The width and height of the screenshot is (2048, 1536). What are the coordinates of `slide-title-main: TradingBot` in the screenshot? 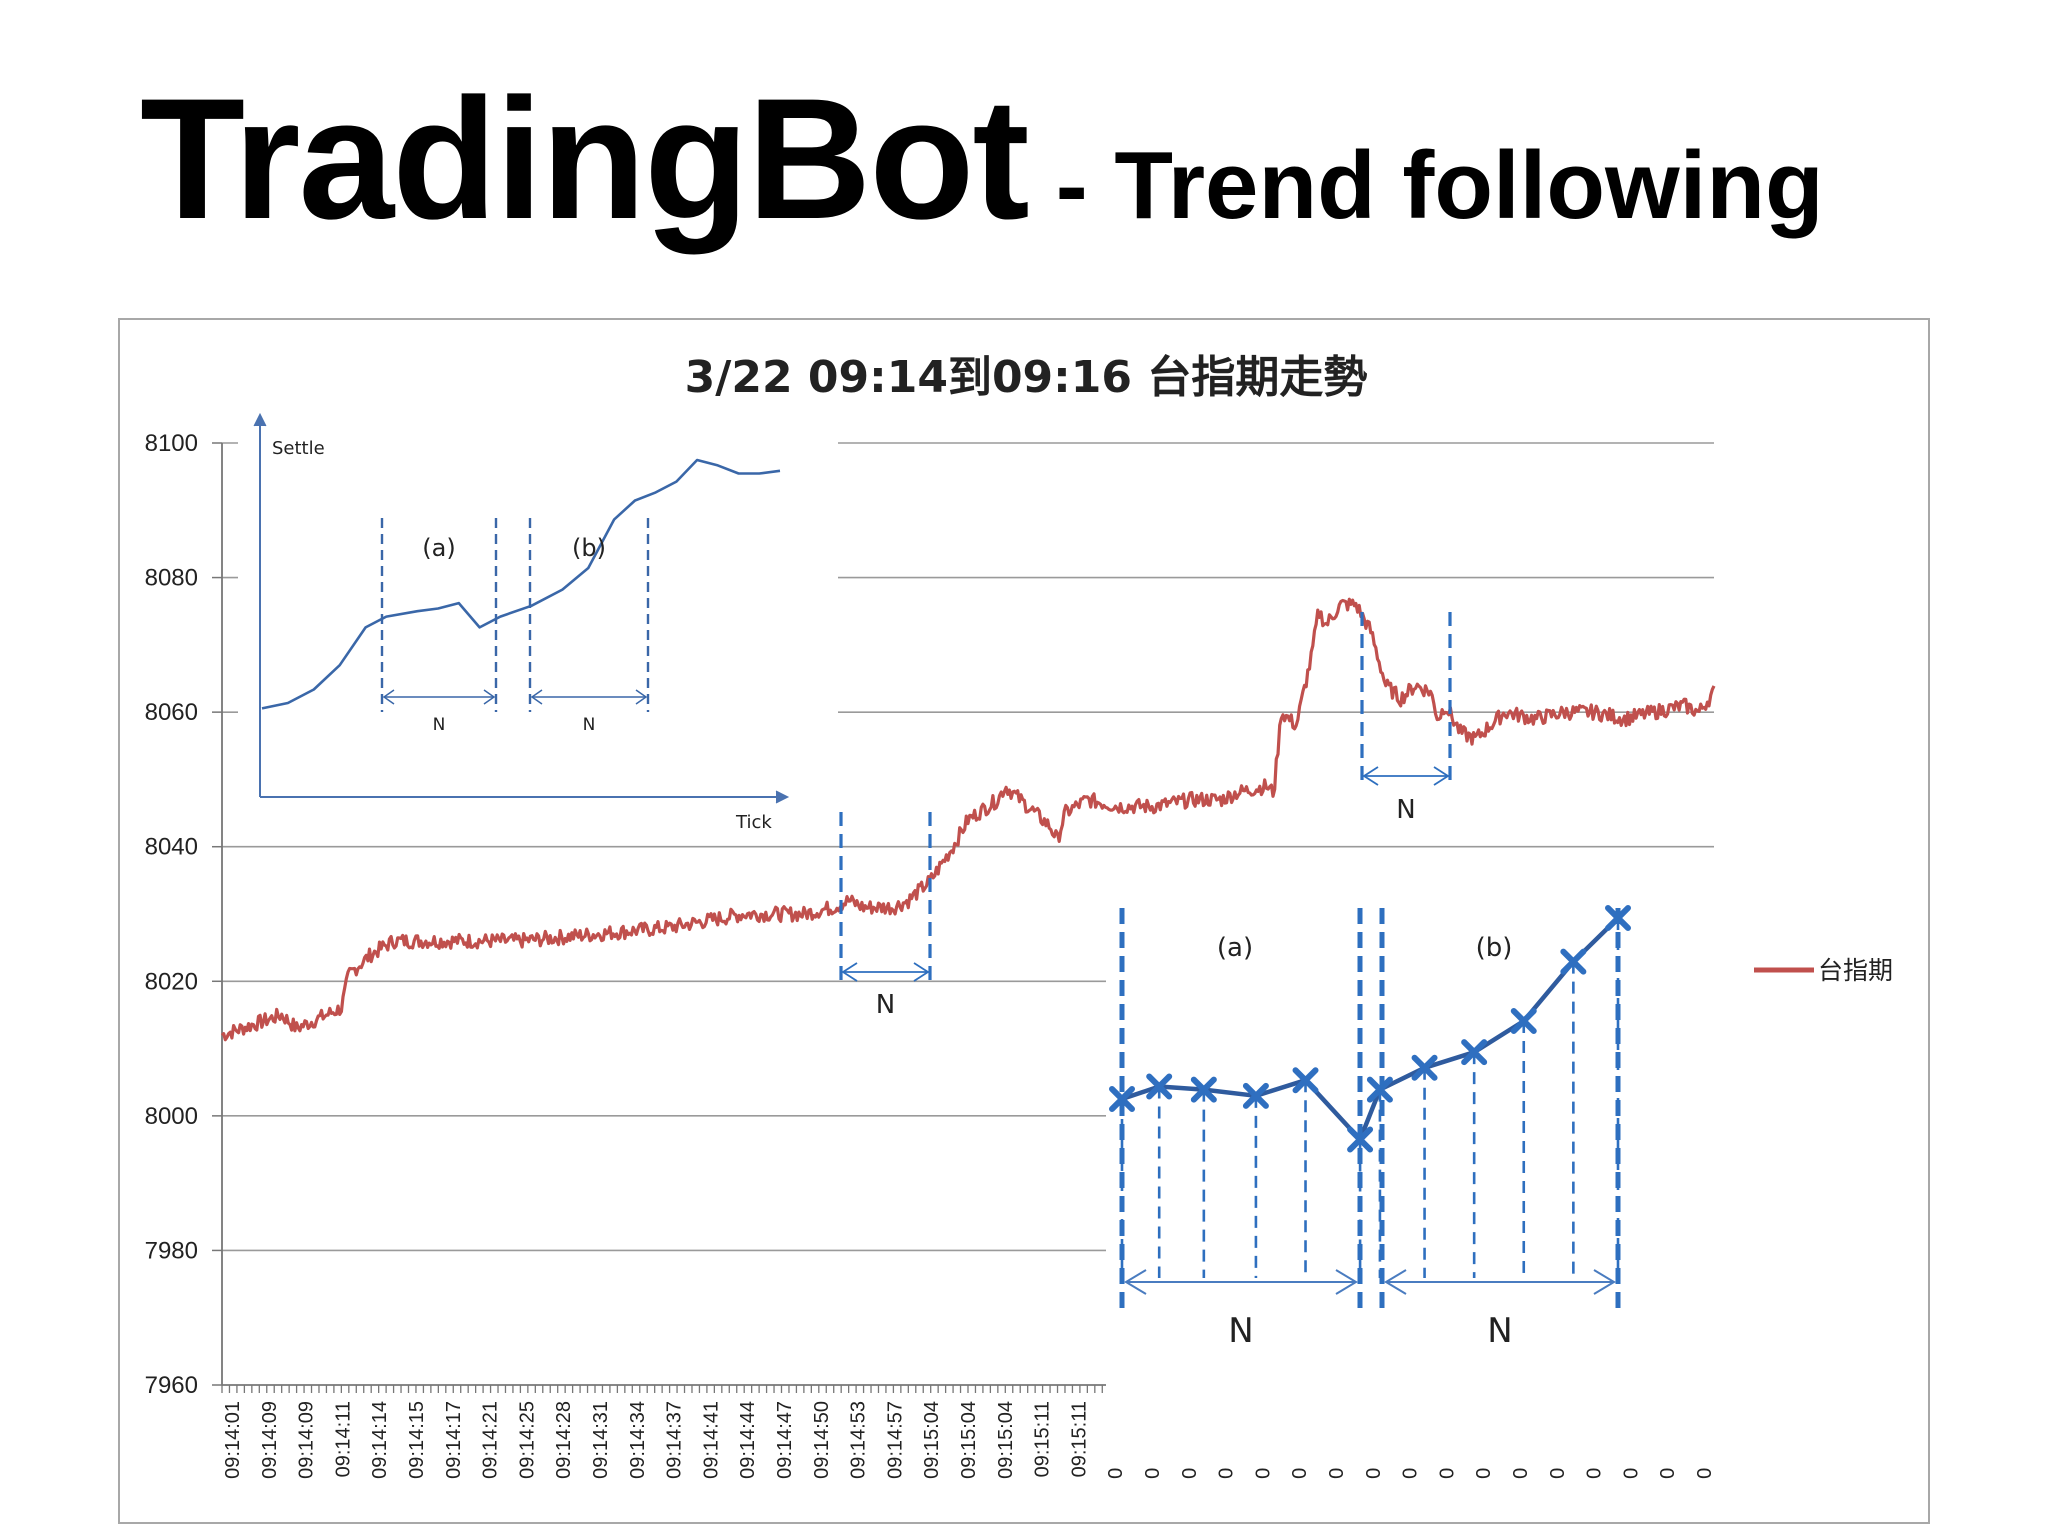 It's located at (585, 159).